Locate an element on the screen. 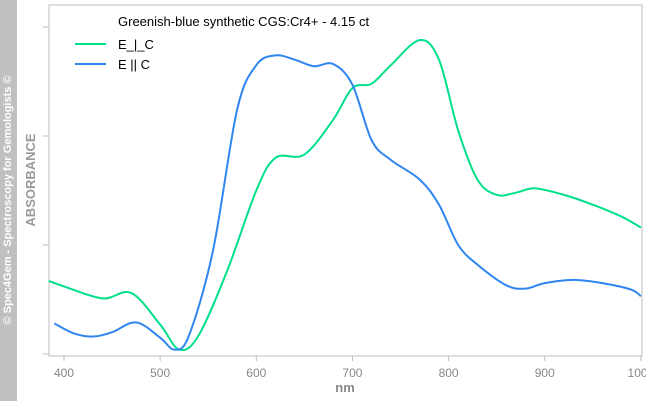 Image resolution: width=646 pixels, height=401 pixels. x-tick-label: 600 is located at coordinates (256, 373).